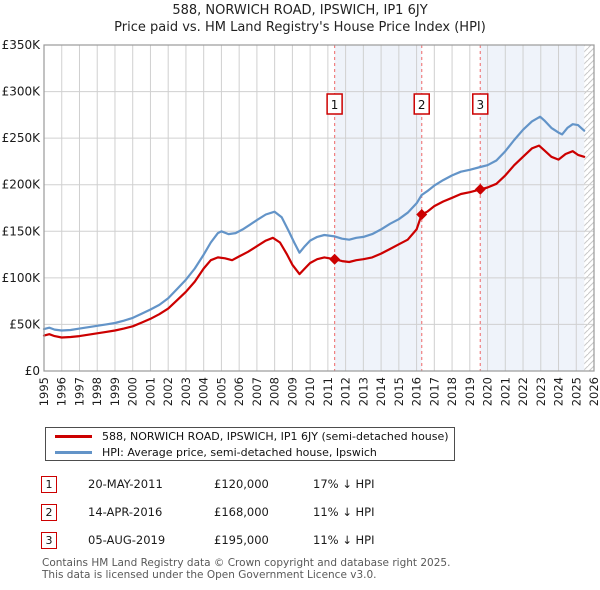 The height and width of the screenshot is (590, 600). Describe the element at coordinates (310, 391) in the screenshot. I see `x-tick-label: 2010` at that location.